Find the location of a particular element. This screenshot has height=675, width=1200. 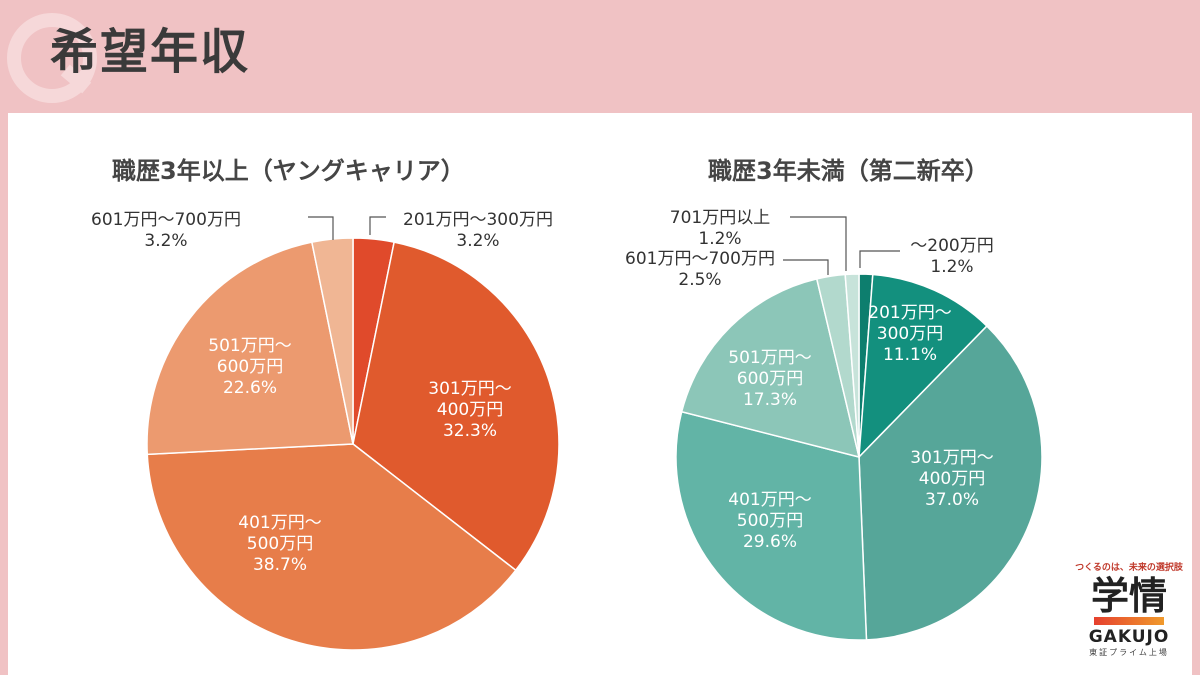

data-label-line: 17.3% is located at coordinates (770, 400).